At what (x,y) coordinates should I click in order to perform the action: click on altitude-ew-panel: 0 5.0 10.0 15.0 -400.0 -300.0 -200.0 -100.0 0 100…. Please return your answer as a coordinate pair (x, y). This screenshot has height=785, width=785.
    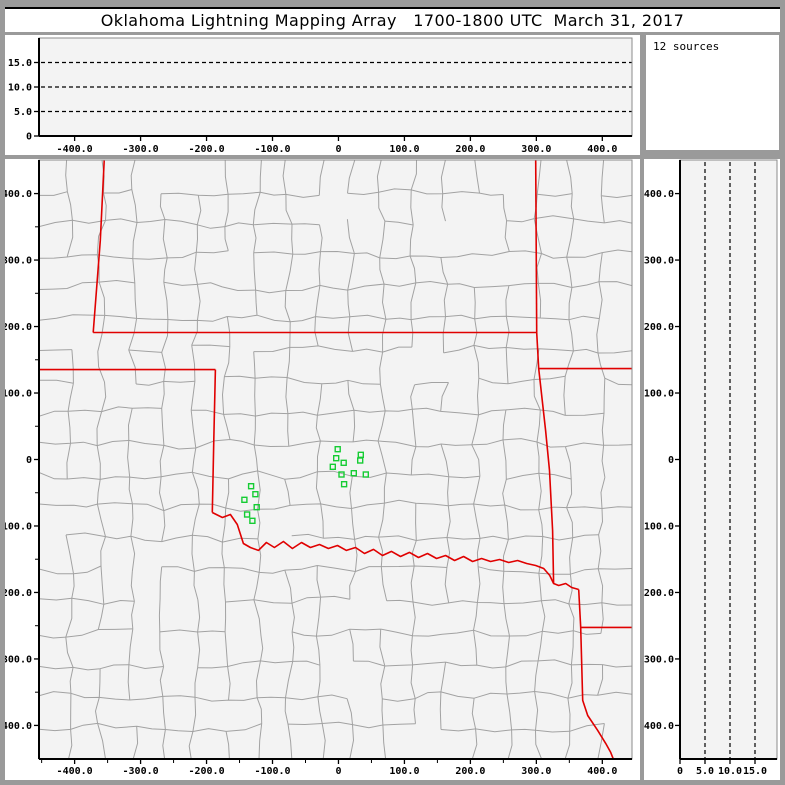
    Looking at the image, I should click on (322, 95).